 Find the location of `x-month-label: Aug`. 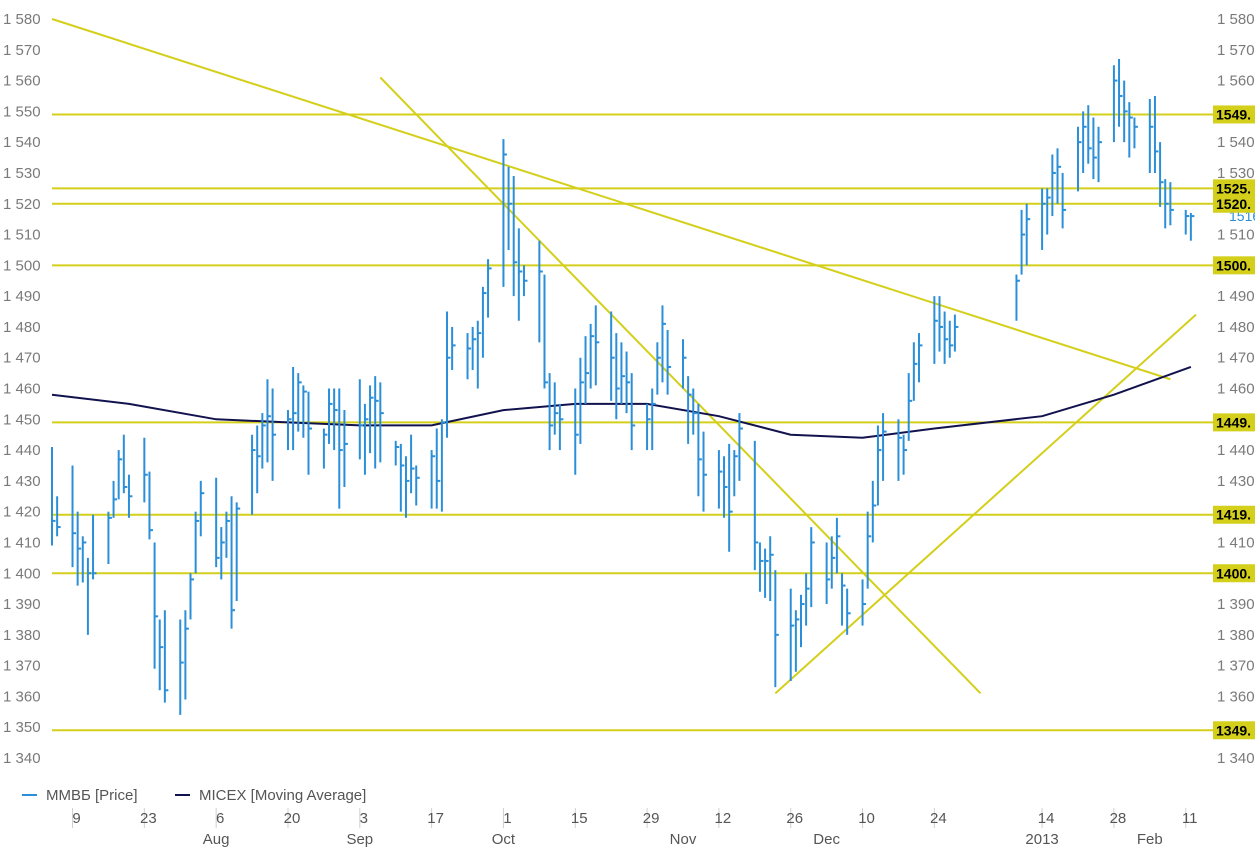

x-month-label: Aug is located at coordinates (216, 839).